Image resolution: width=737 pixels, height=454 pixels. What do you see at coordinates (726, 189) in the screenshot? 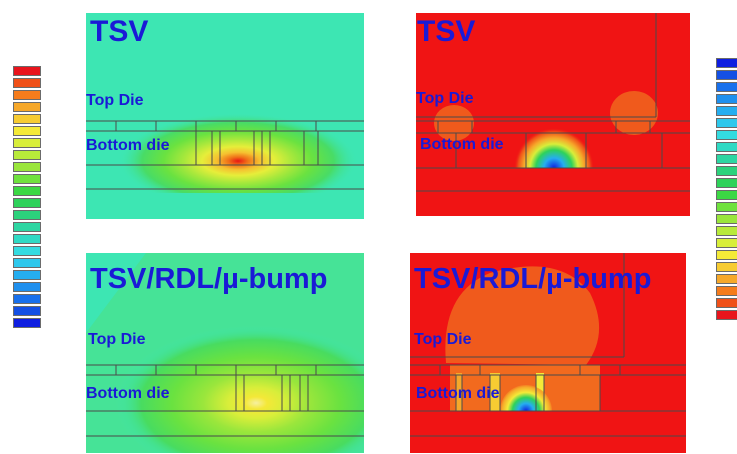
I see `color-legend-right` at bounding box center [726, 189].